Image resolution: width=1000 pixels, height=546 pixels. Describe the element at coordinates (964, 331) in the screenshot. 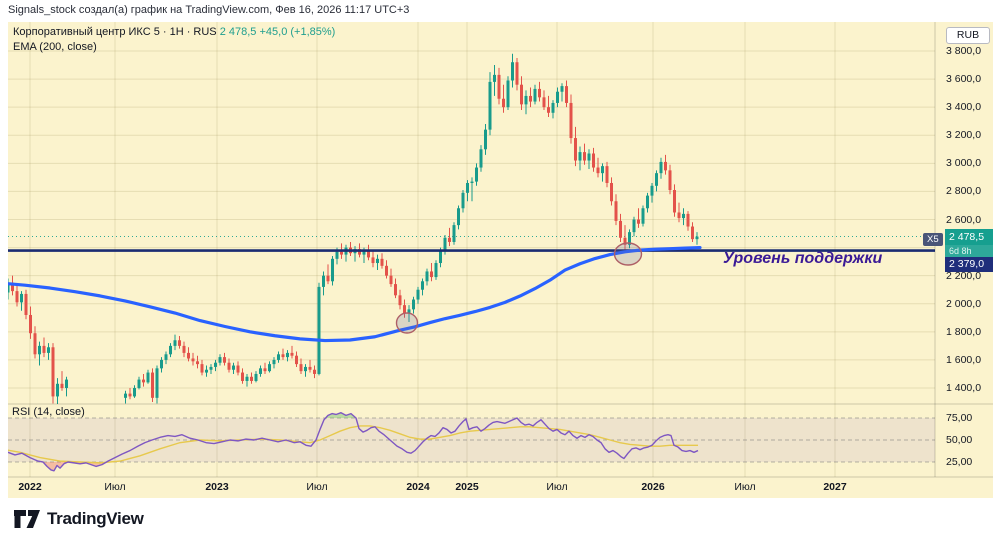

I see `price-tick-label: 1 800,0` at that location.